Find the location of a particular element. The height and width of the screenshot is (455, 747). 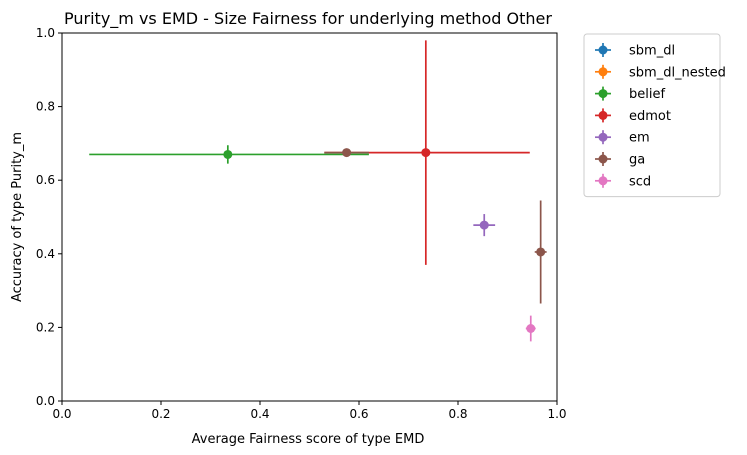

y-tick-label: 0.6 is located at coordinates (45, 180).